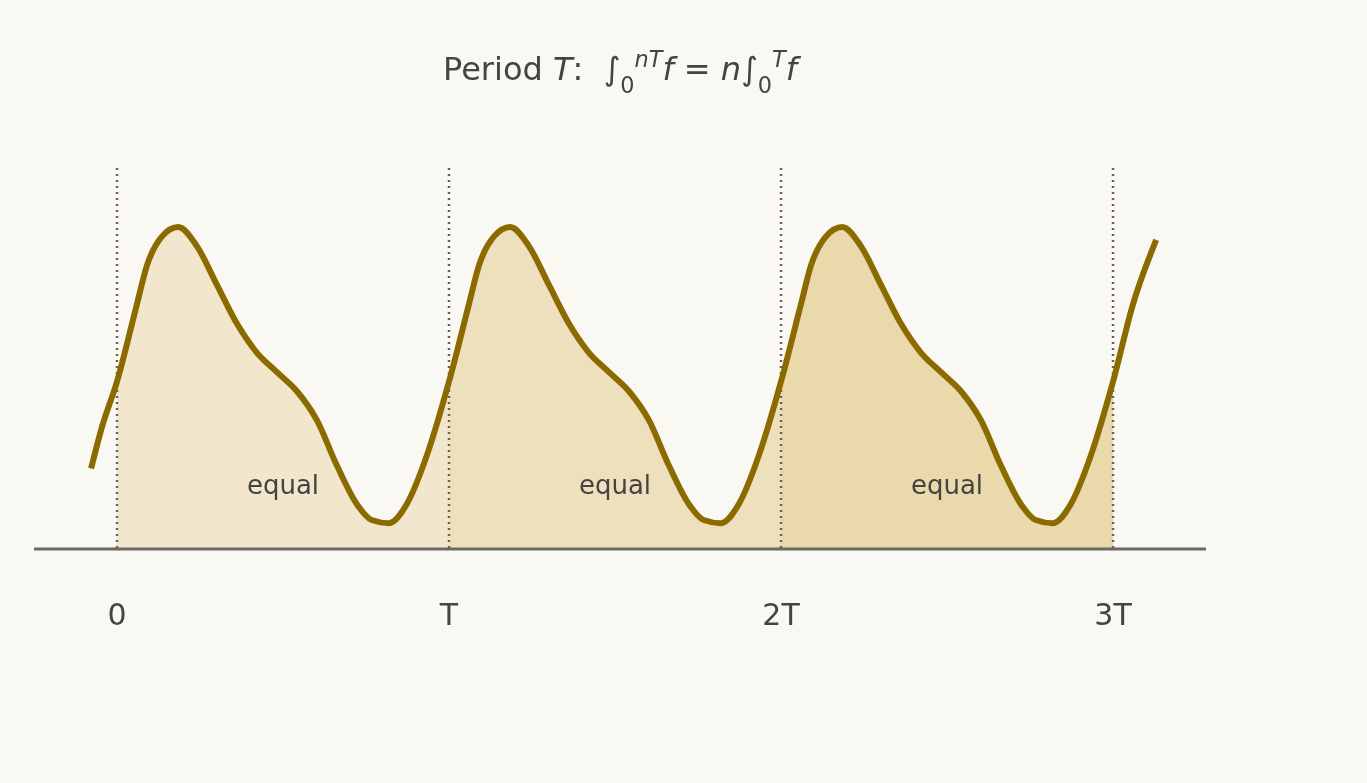 Image resolution: width=1367 pixels, height=783 pixels. What do you see at coordinates (1113, 614) in the screenshot?
I see `x-tick-label: 3T` at bounding box center [1113, 614].